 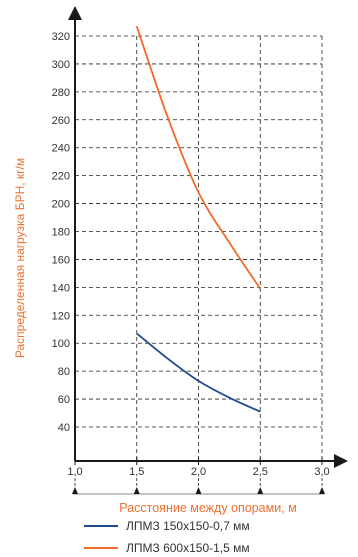 What do you see at coordinates (61, 233) in the screenshot?
I see `y-tick-label-180: 180` at bounding box center [61, 233].